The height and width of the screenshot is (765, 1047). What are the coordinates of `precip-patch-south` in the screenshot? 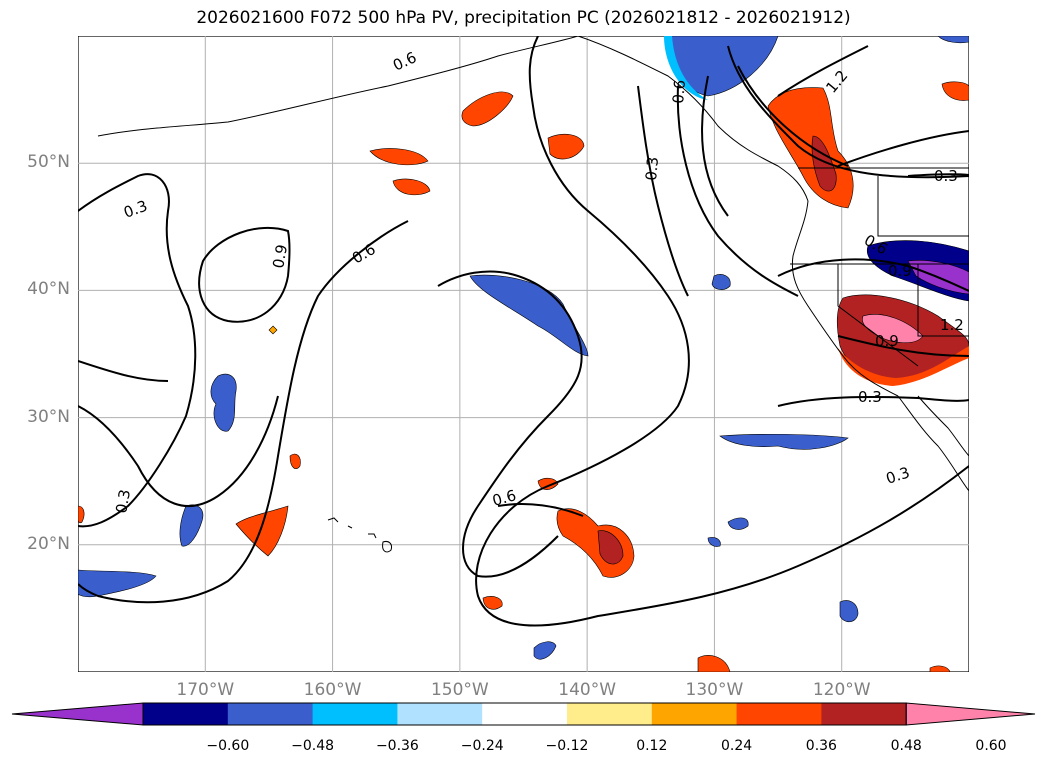 It's located at (849, 611).